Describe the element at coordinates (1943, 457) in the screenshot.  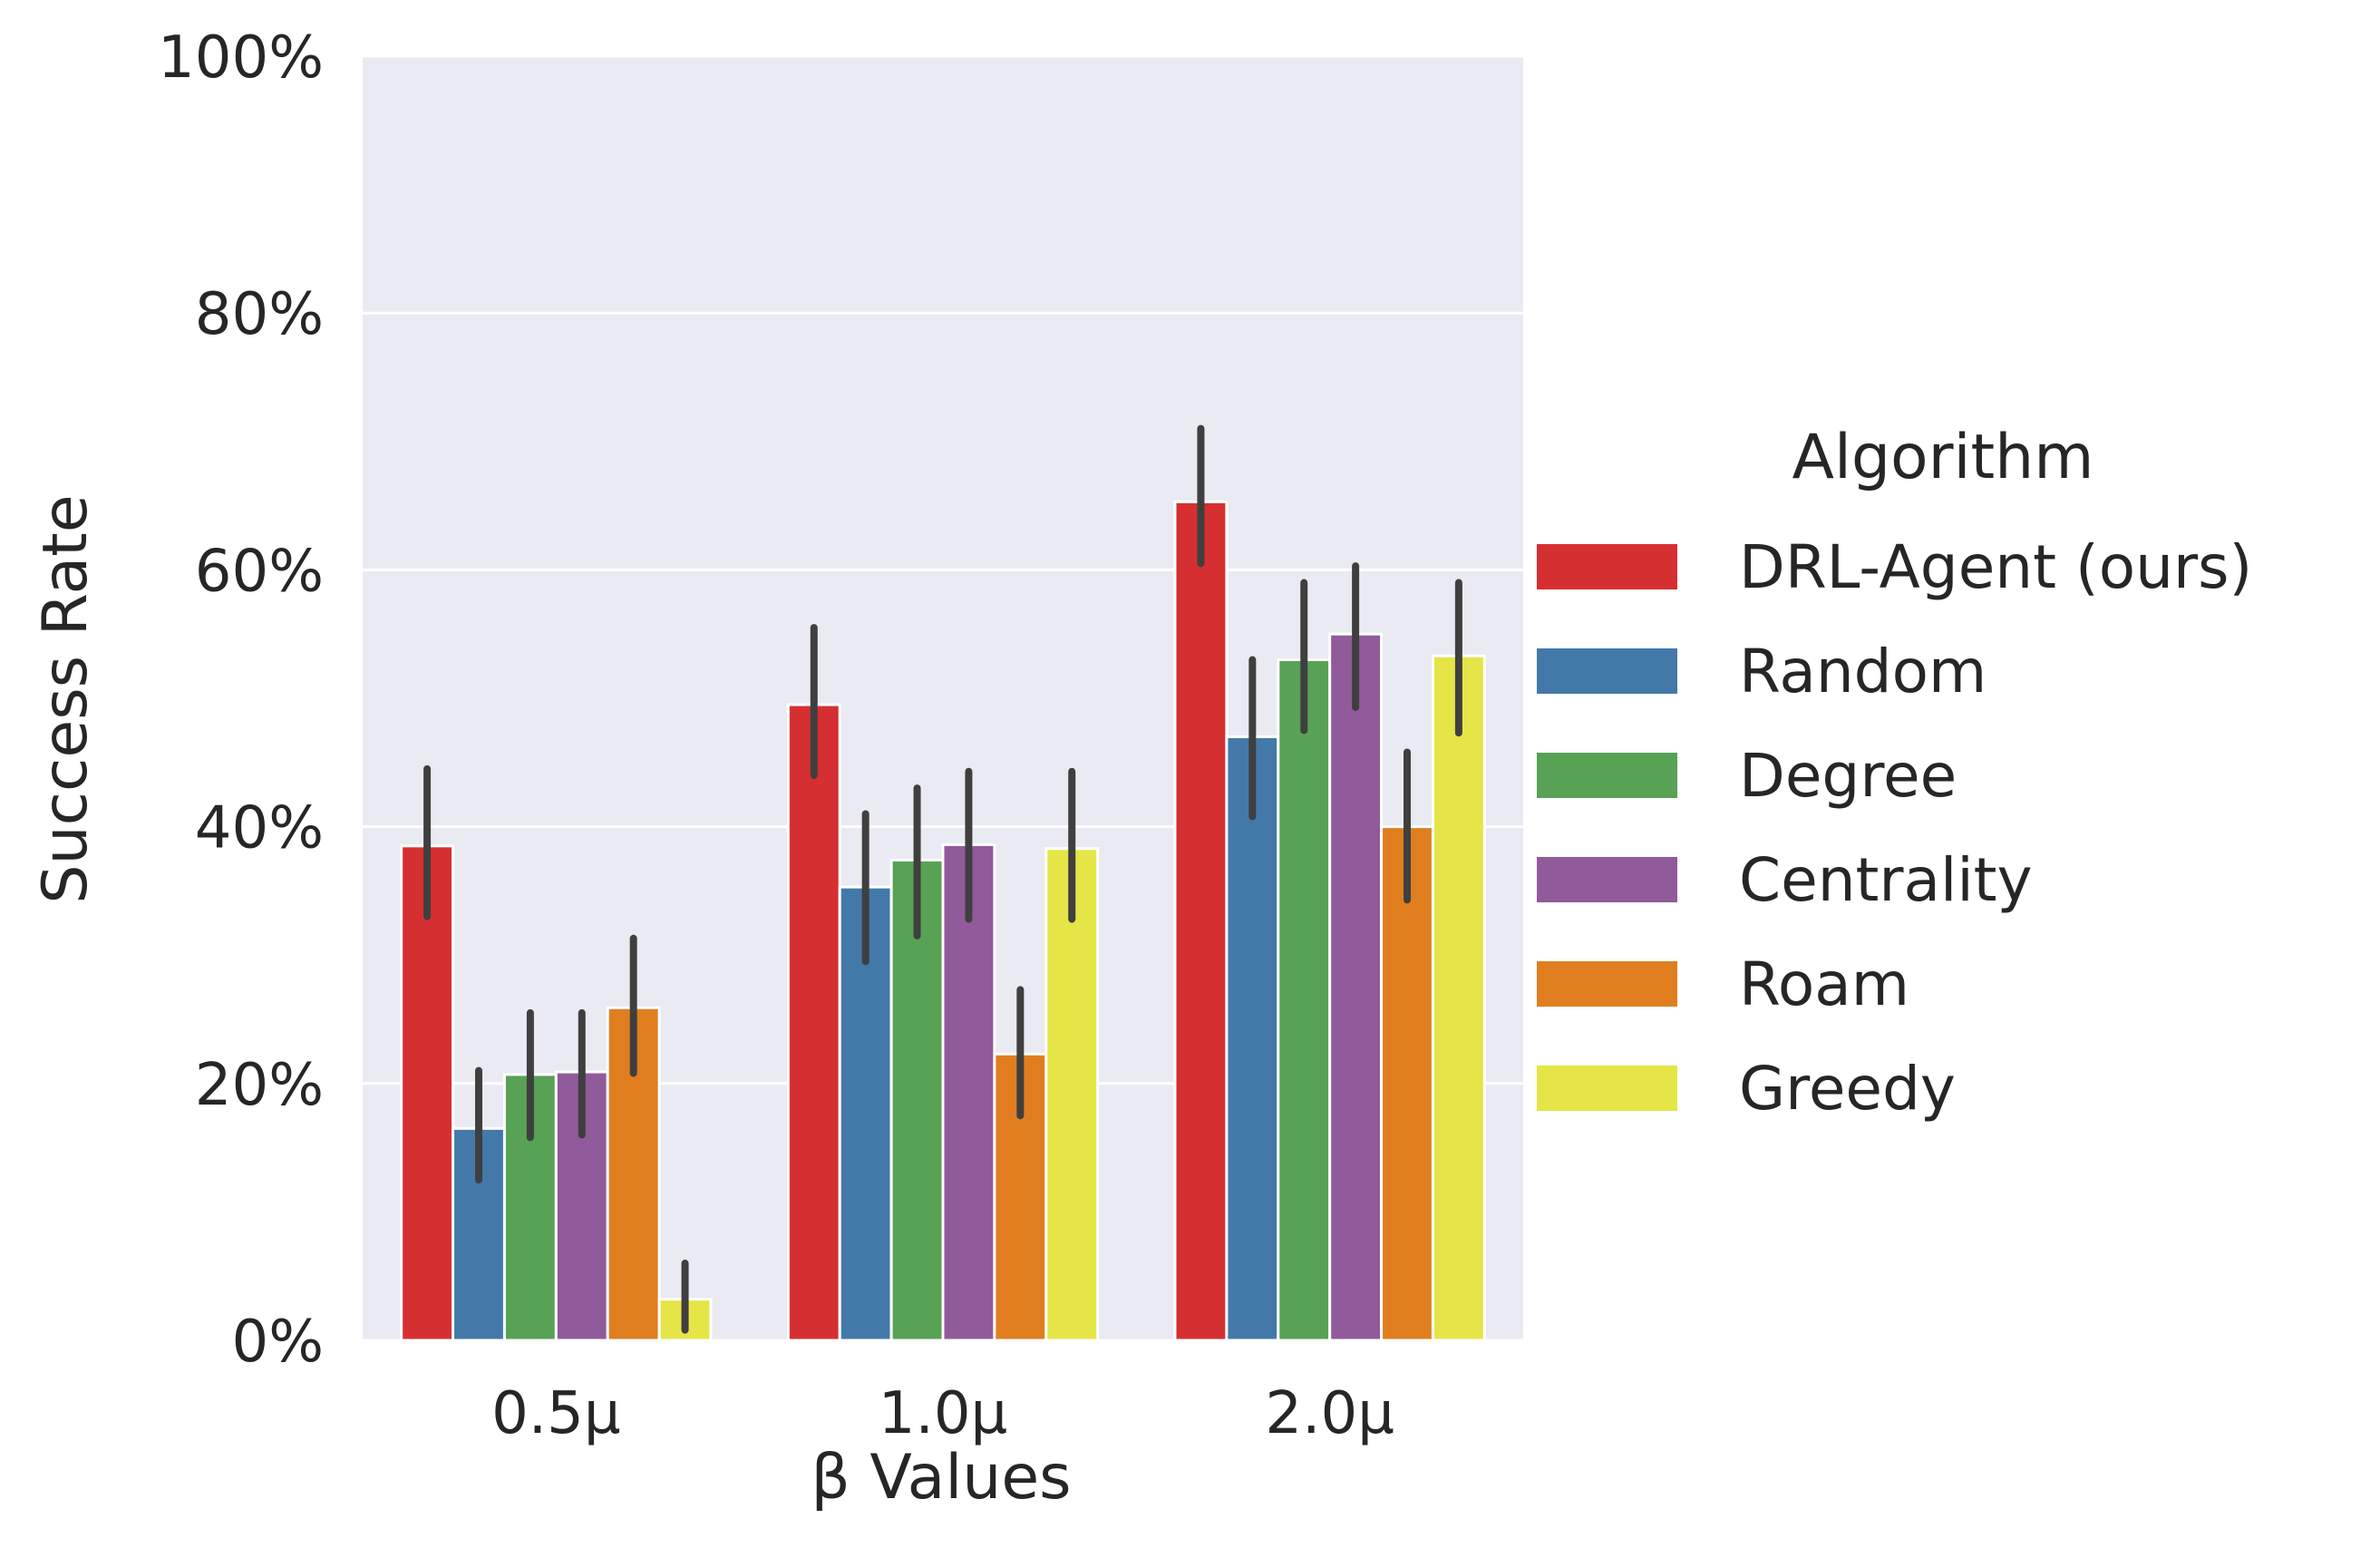
I see `legend-title: Algorithm` at that location.